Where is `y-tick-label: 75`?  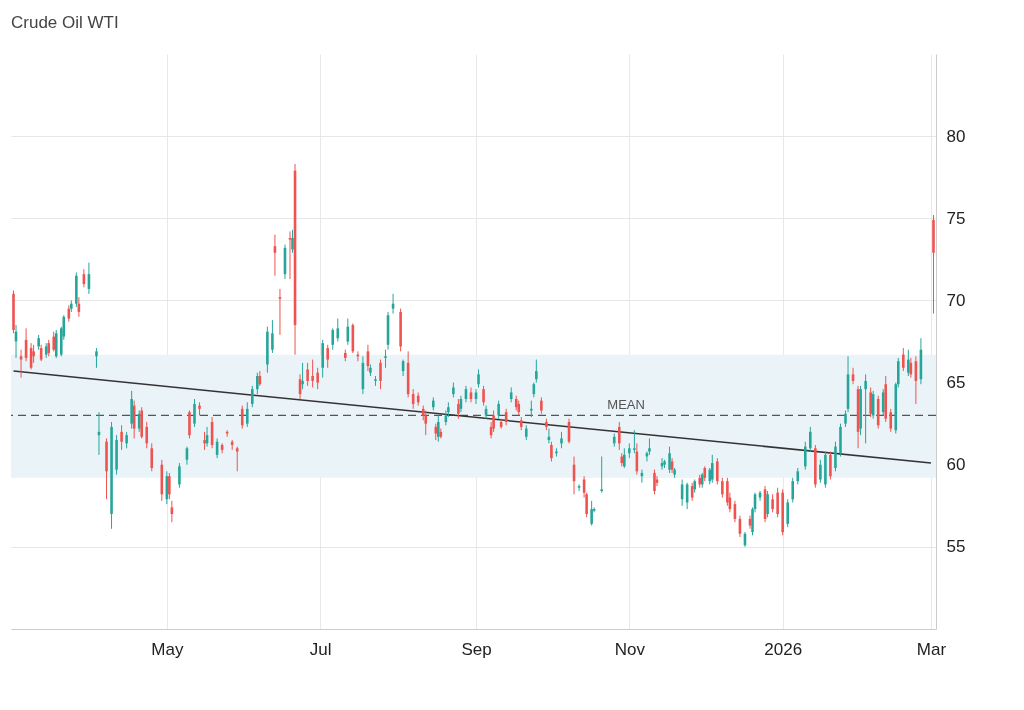 y-tick-label: 75 is located at coordinates (956, 218).